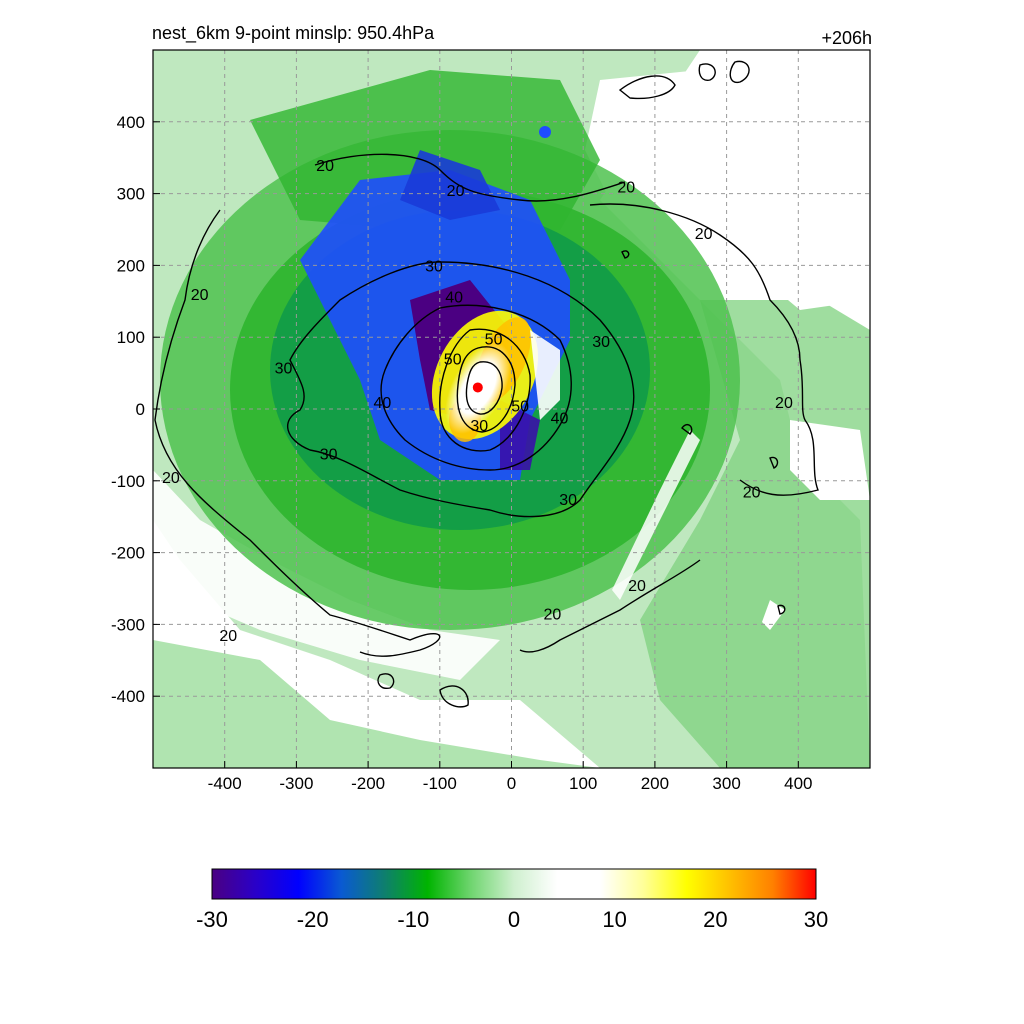  I want to click on y-tick-label: -300, so click(128, 624).